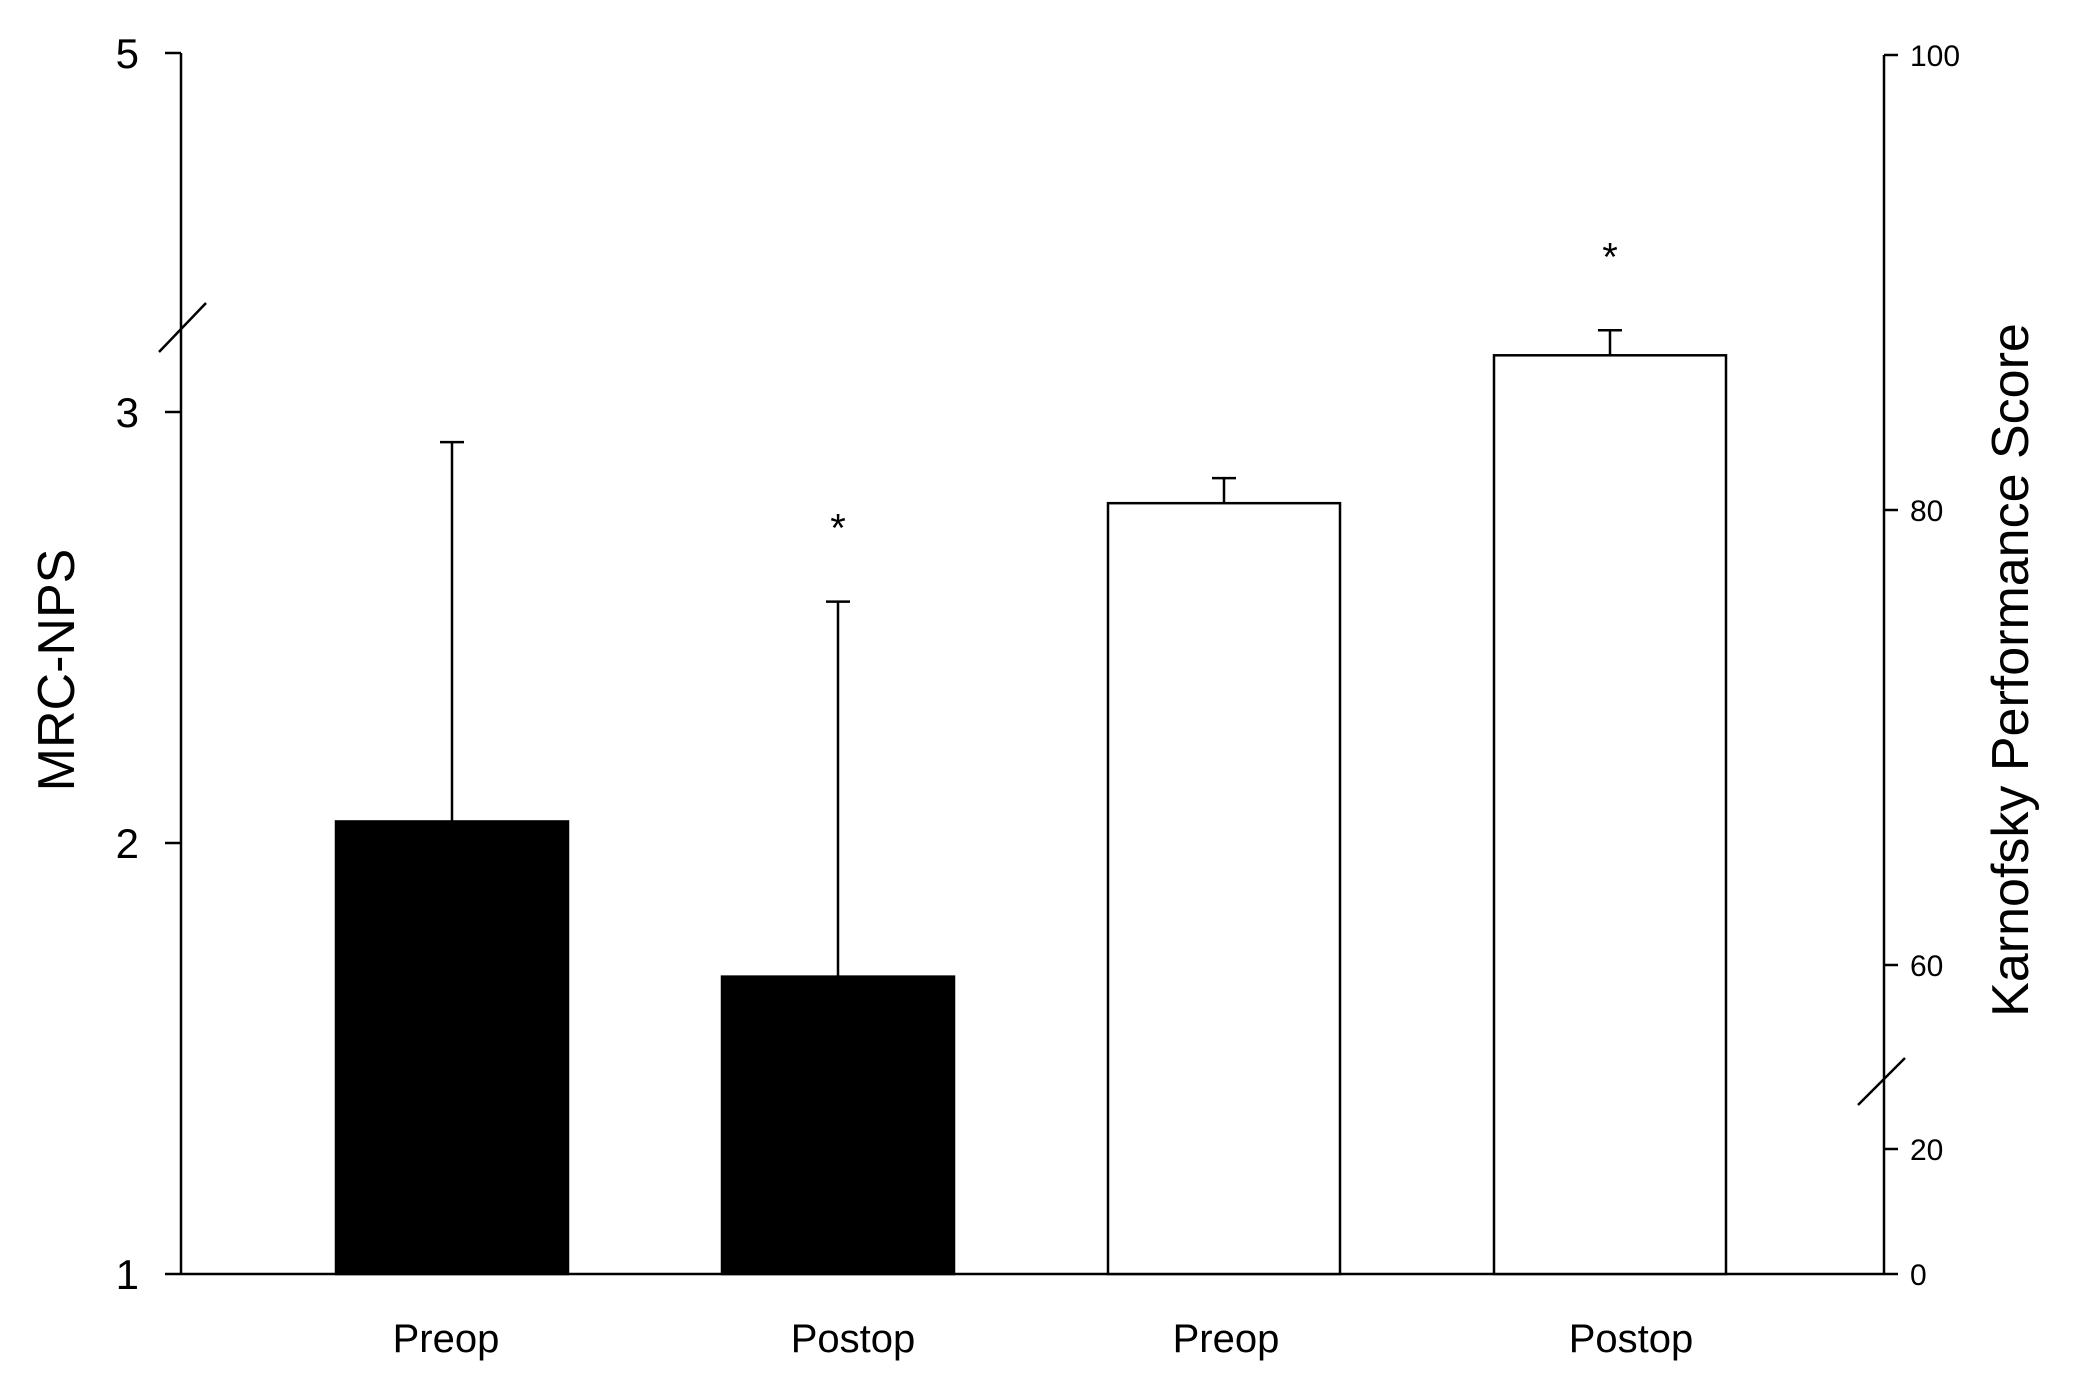 The width and height of the screenshot is (2081, 1392). I want to click on right-tick-label: 0, so click(1918, 1275).